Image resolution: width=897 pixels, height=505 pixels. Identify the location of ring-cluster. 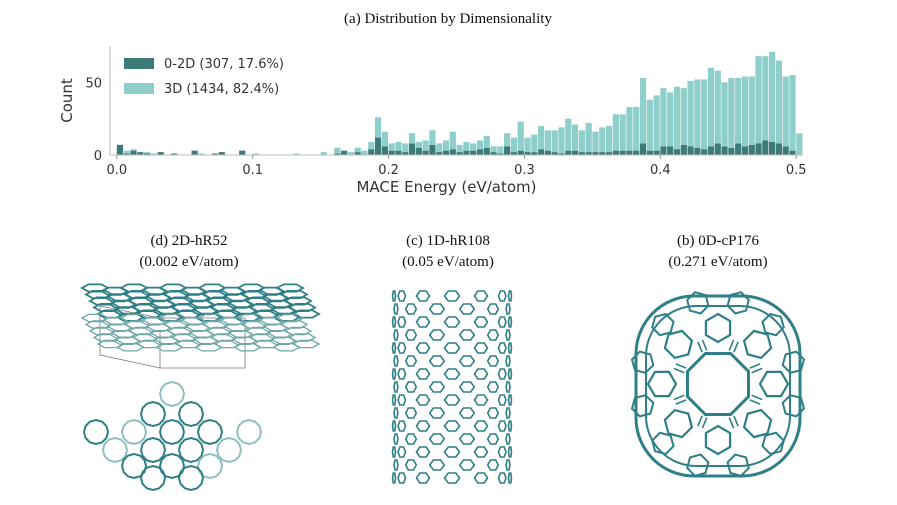
(172, 436).